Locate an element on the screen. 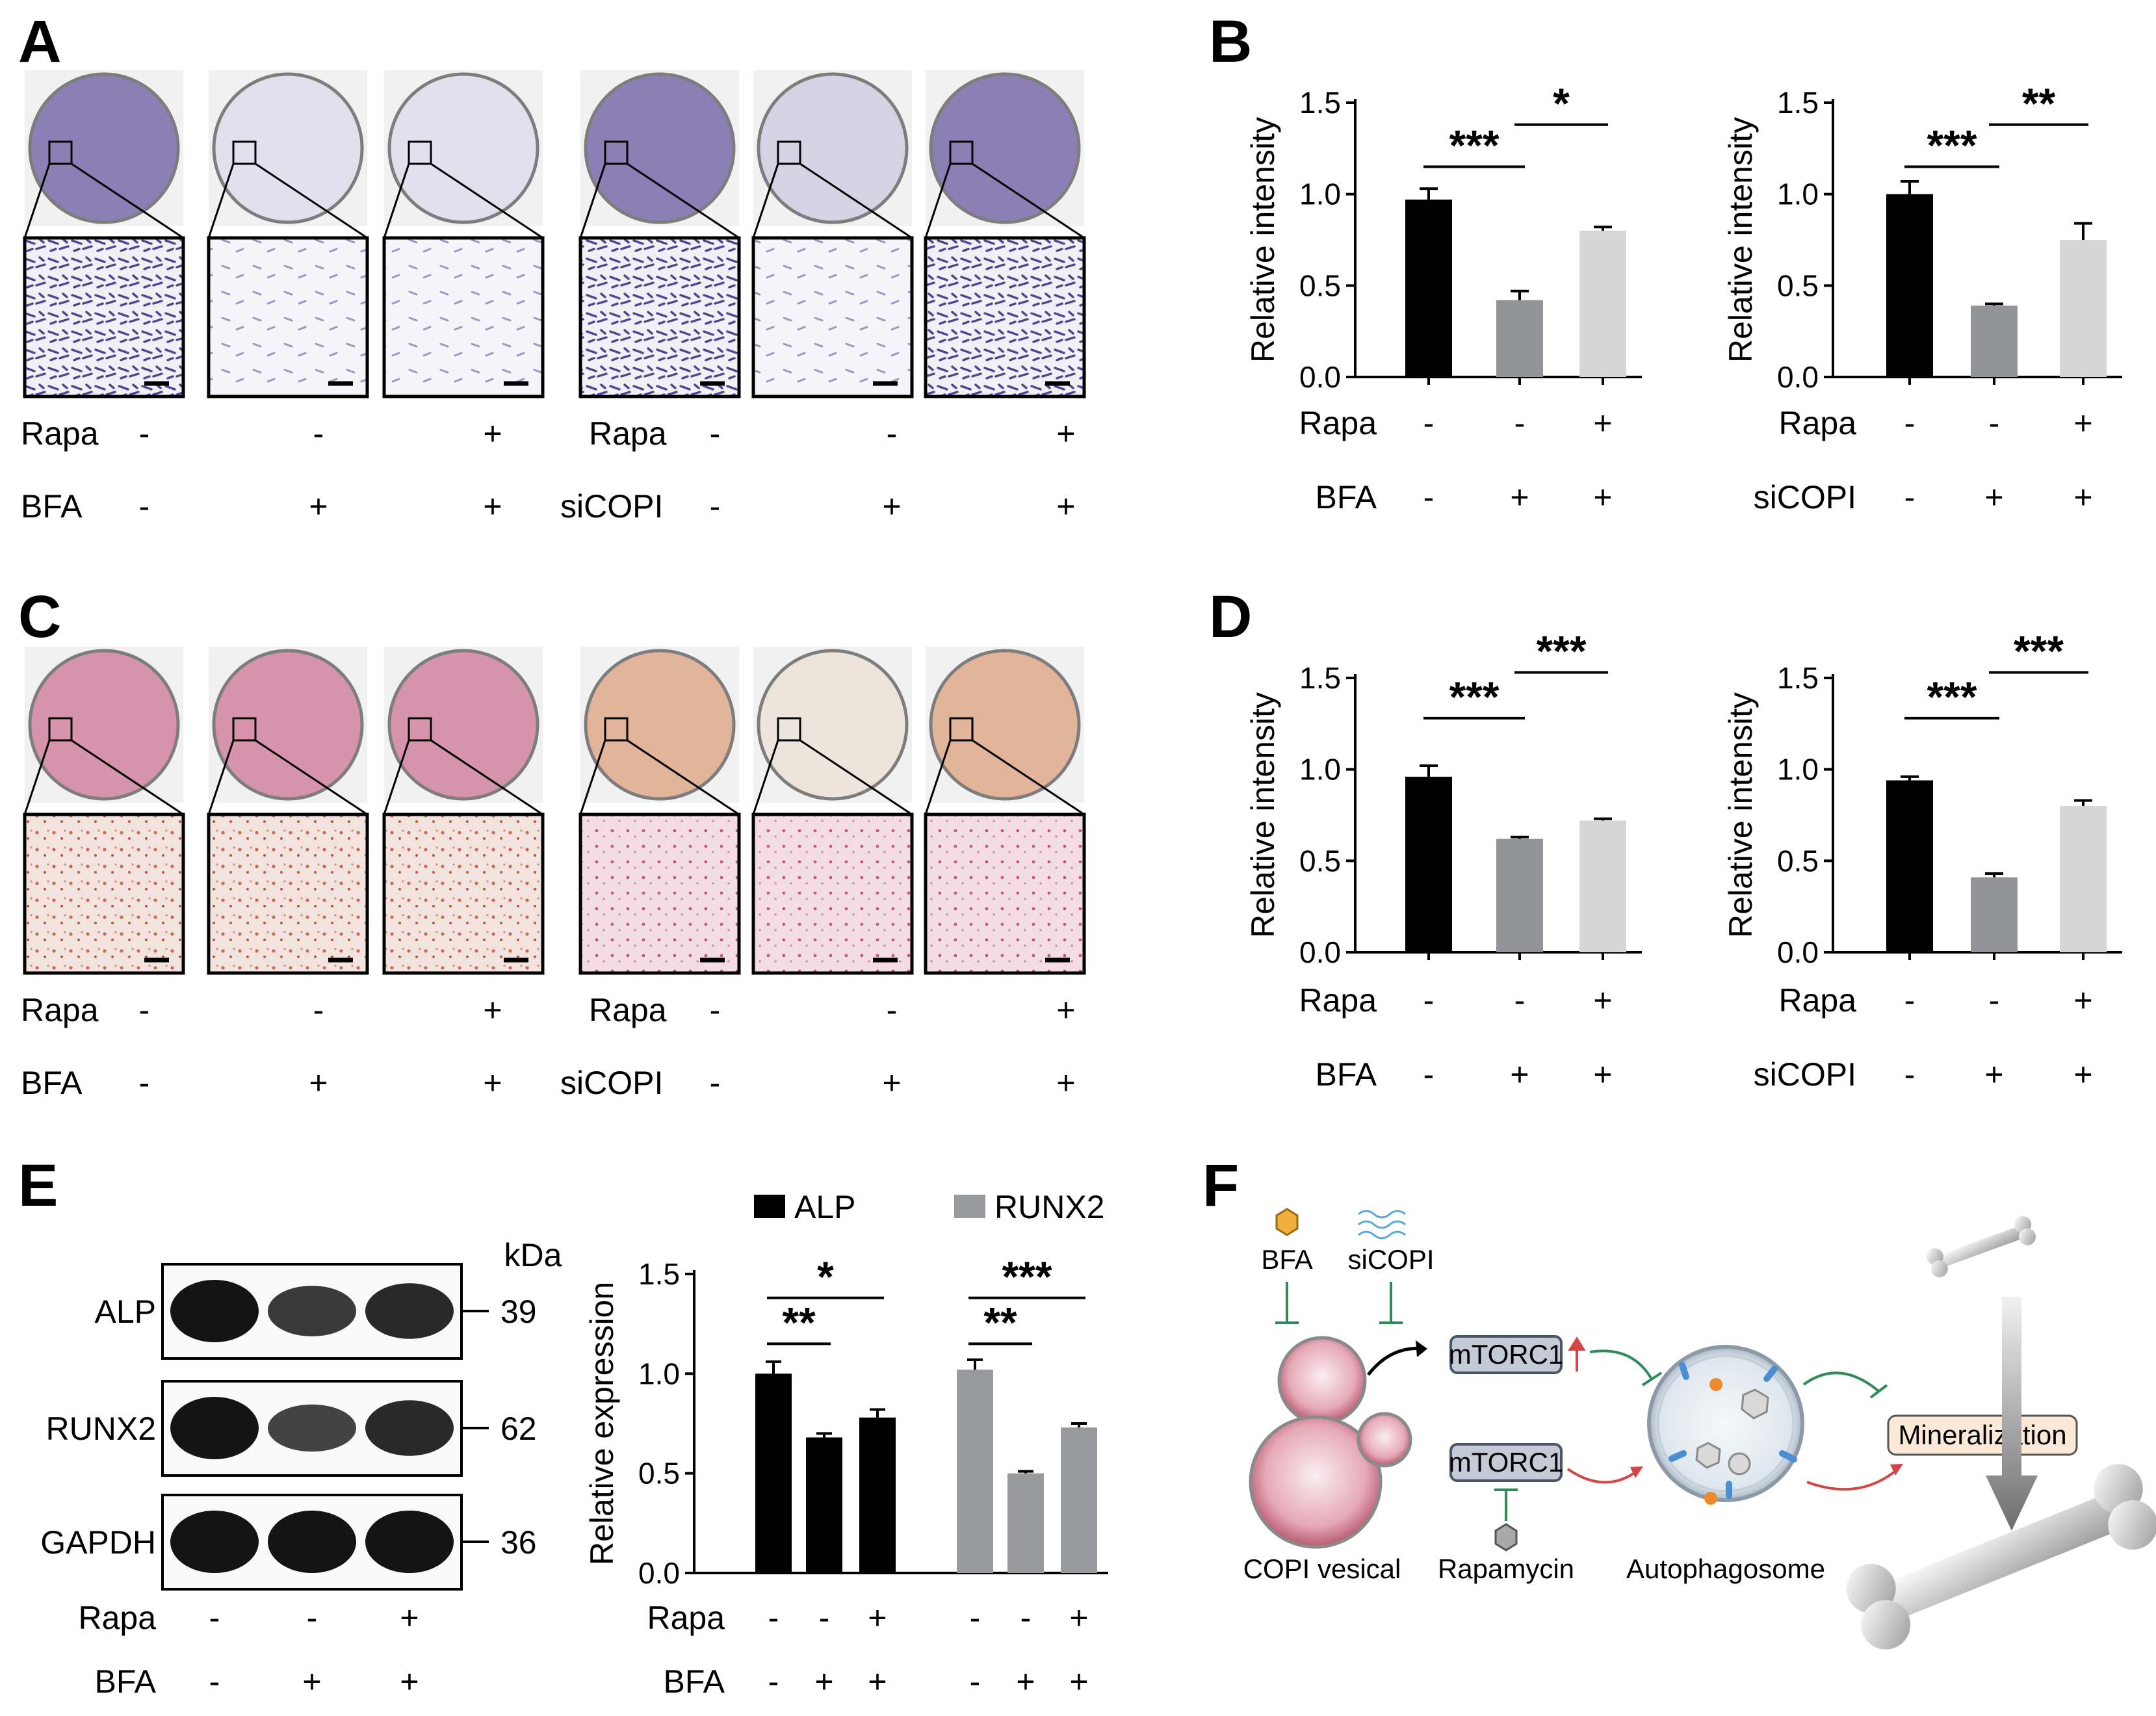  sirna-icon is located at coordinates (1382, 1225).